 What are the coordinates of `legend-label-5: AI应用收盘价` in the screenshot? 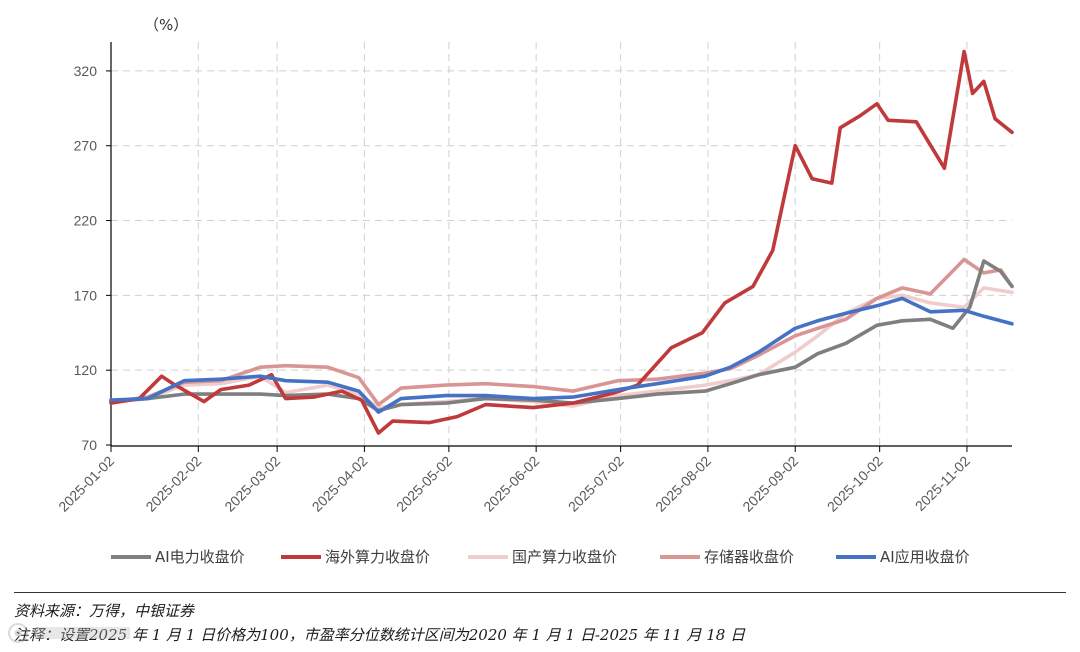 It's located at (925, 557).